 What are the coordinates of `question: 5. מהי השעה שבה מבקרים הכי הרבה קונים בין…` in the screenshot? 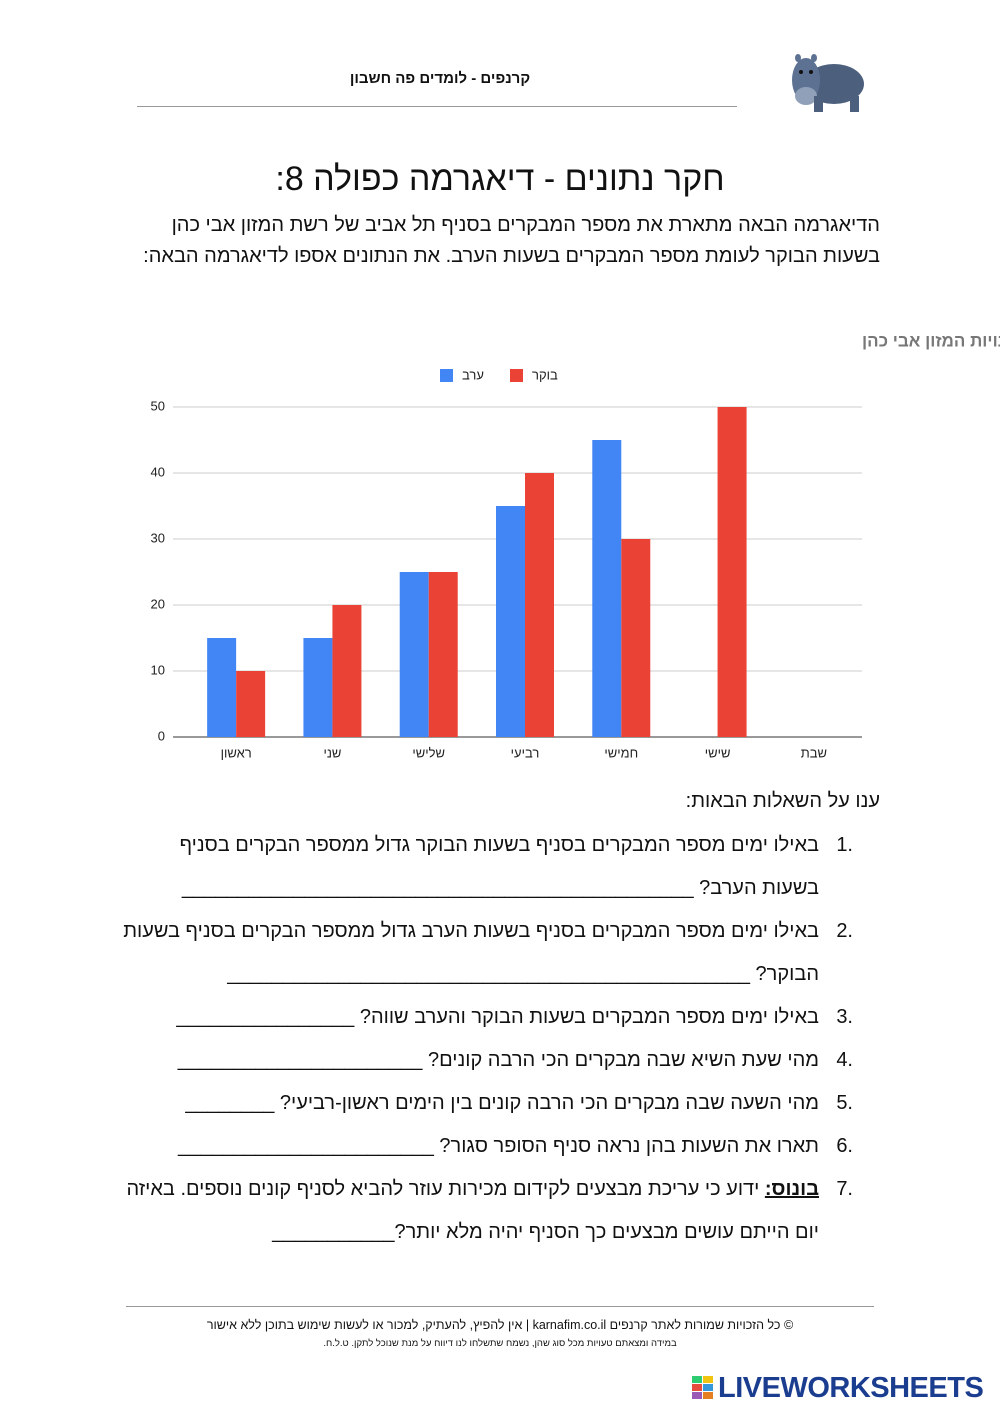 It's located at (485, 1103).